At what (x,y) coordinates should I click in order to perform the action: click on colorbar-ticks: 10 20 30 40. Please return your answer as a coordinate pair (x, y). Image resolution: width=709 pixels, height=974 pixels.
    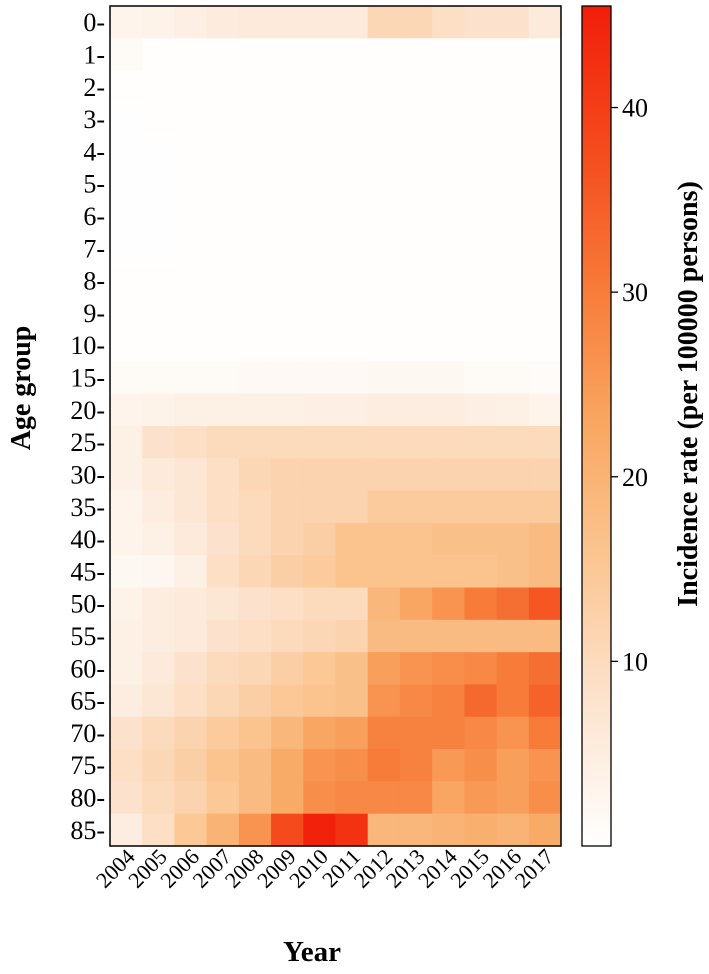
    Looking at the image, I should click on (629, 385).